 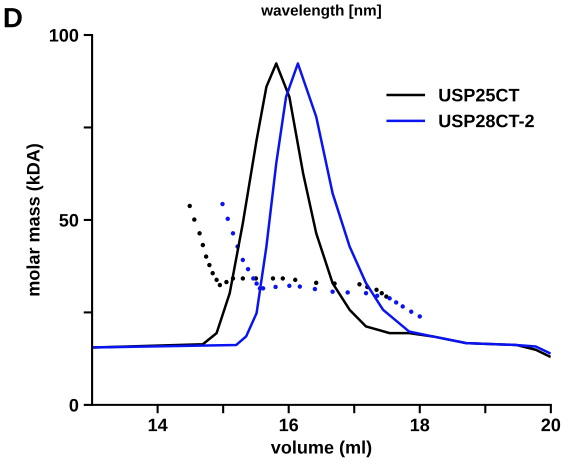 I want to click on legend-label: USP25CT, so click(x=479, y=95).